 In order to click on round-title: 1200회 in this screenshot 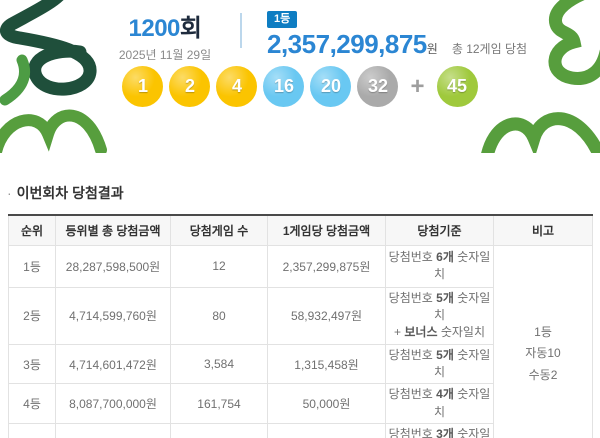, I will do `click(165, 25)`.